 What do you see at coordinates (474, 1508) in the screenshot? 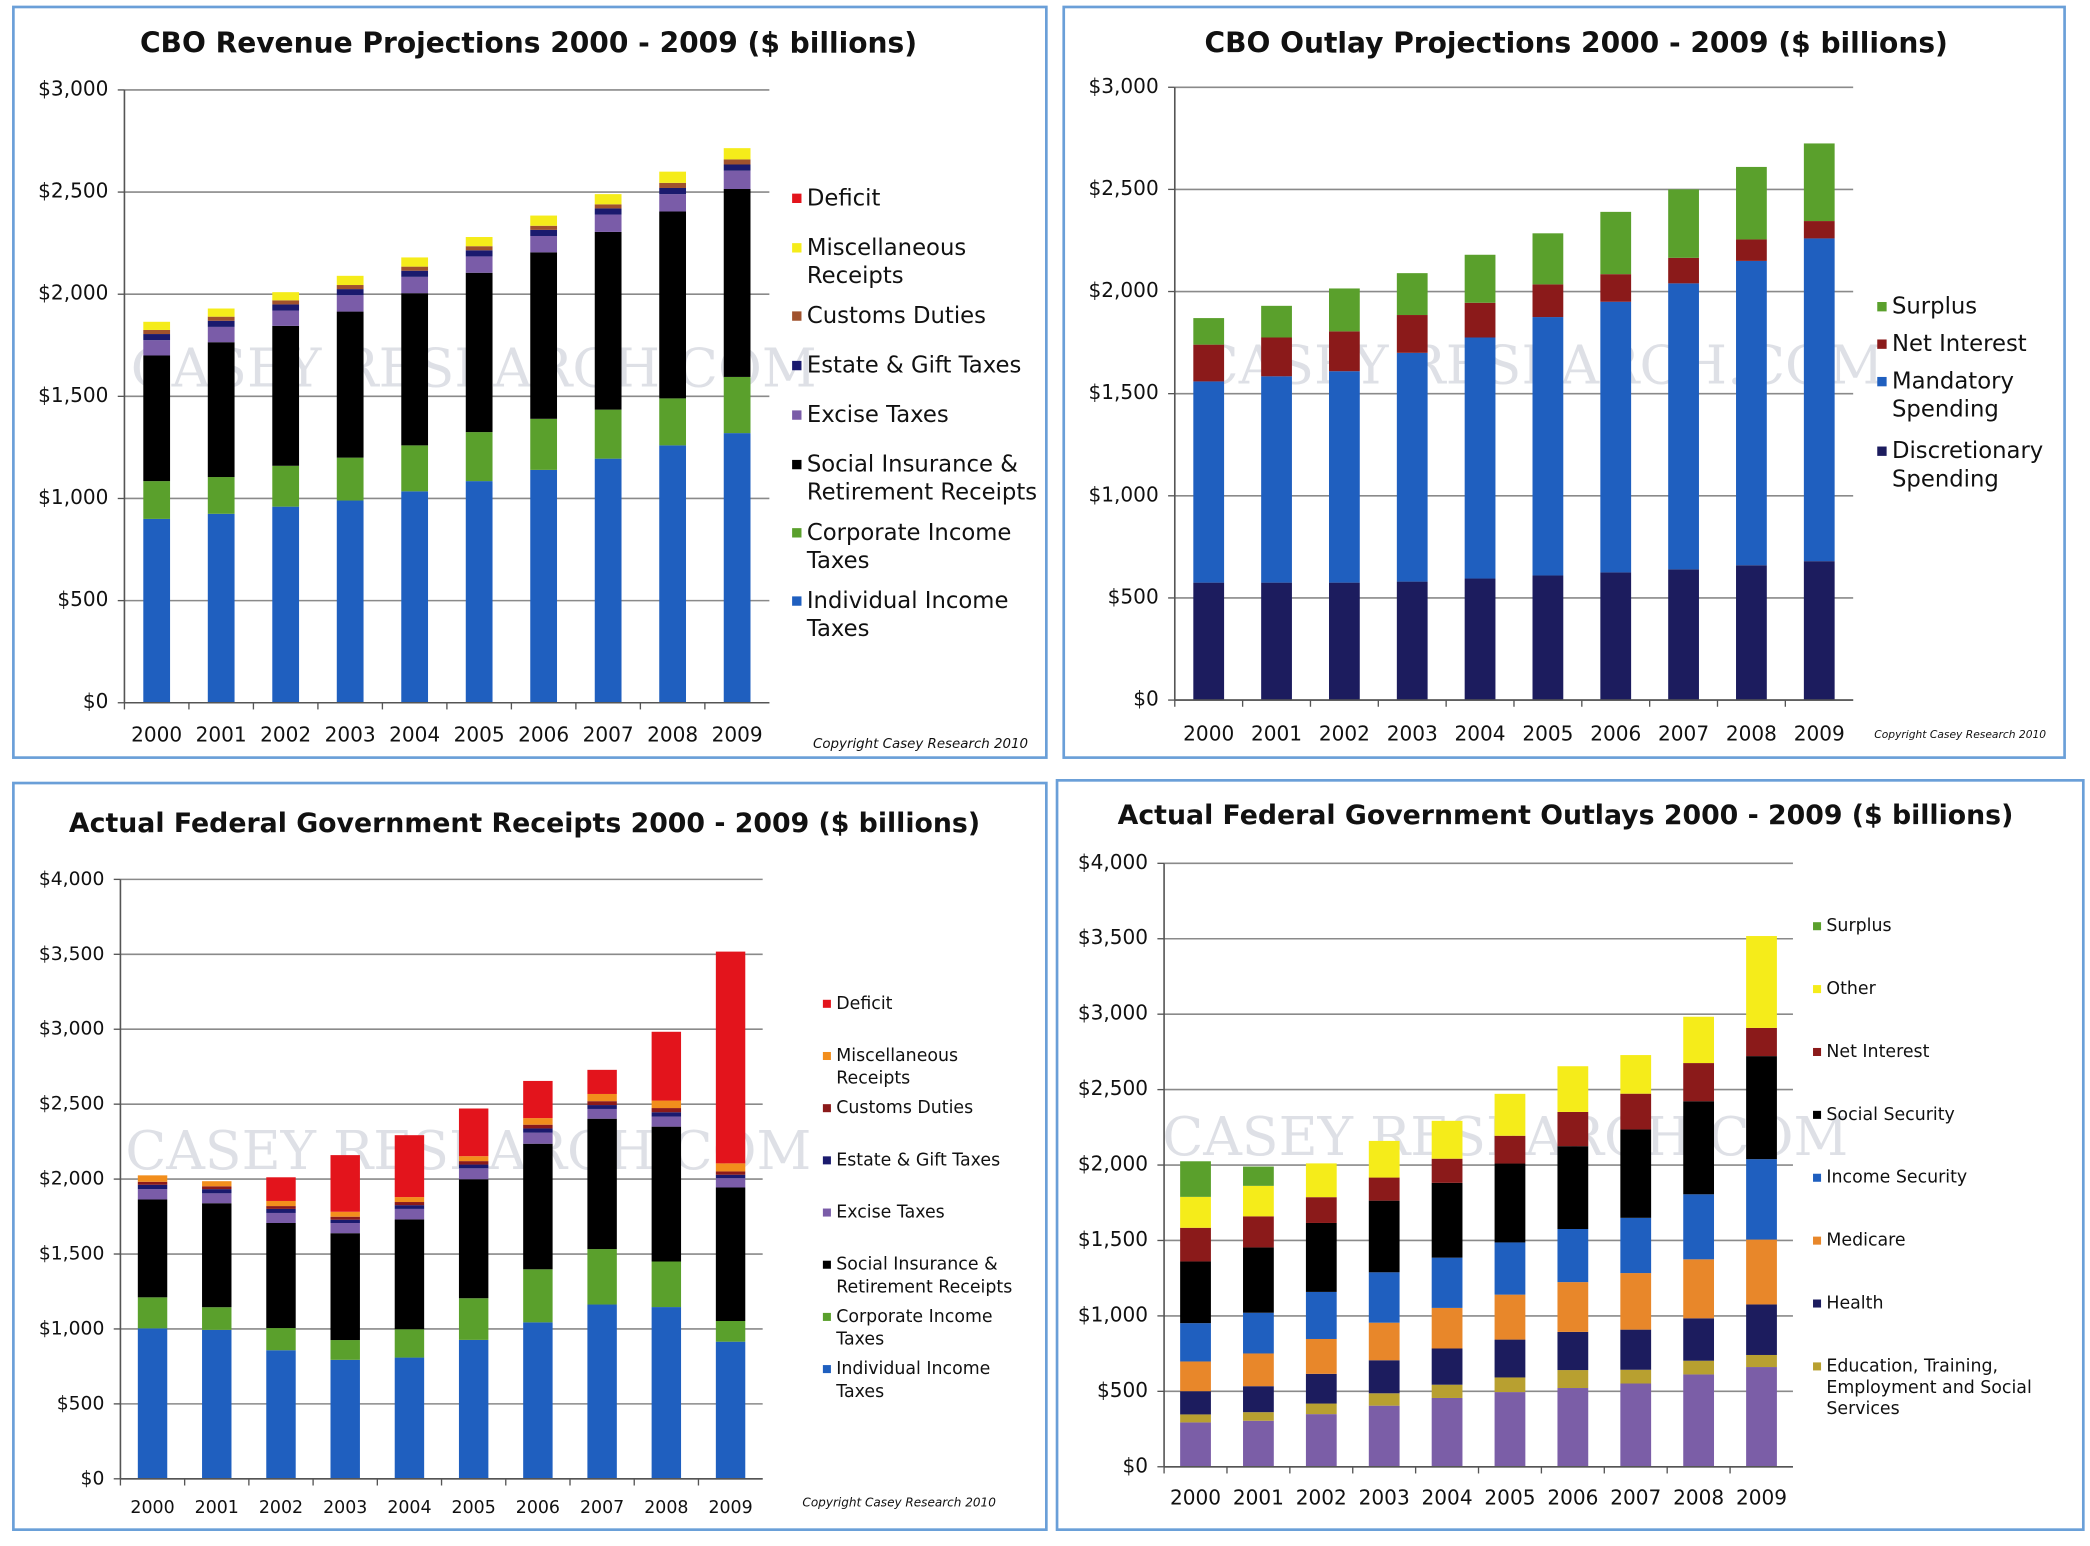
I see `x-tick-label: 2005` at bounding box center [474, 1508].